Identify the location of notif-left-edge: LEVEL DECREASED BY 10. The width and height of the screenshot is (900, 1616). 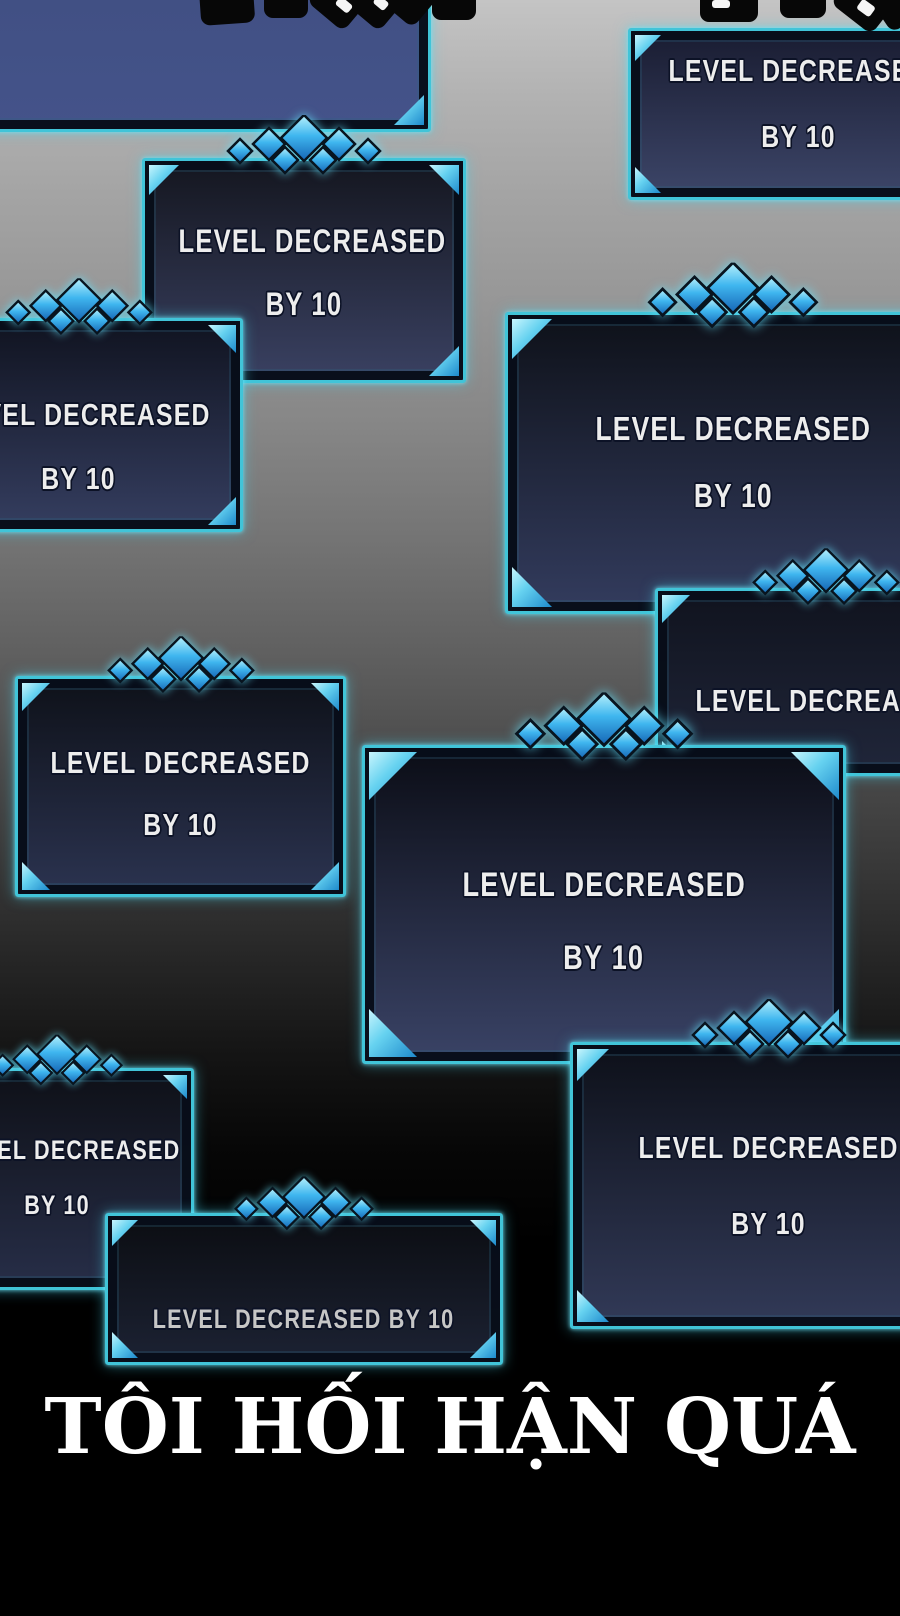
(121, 405).